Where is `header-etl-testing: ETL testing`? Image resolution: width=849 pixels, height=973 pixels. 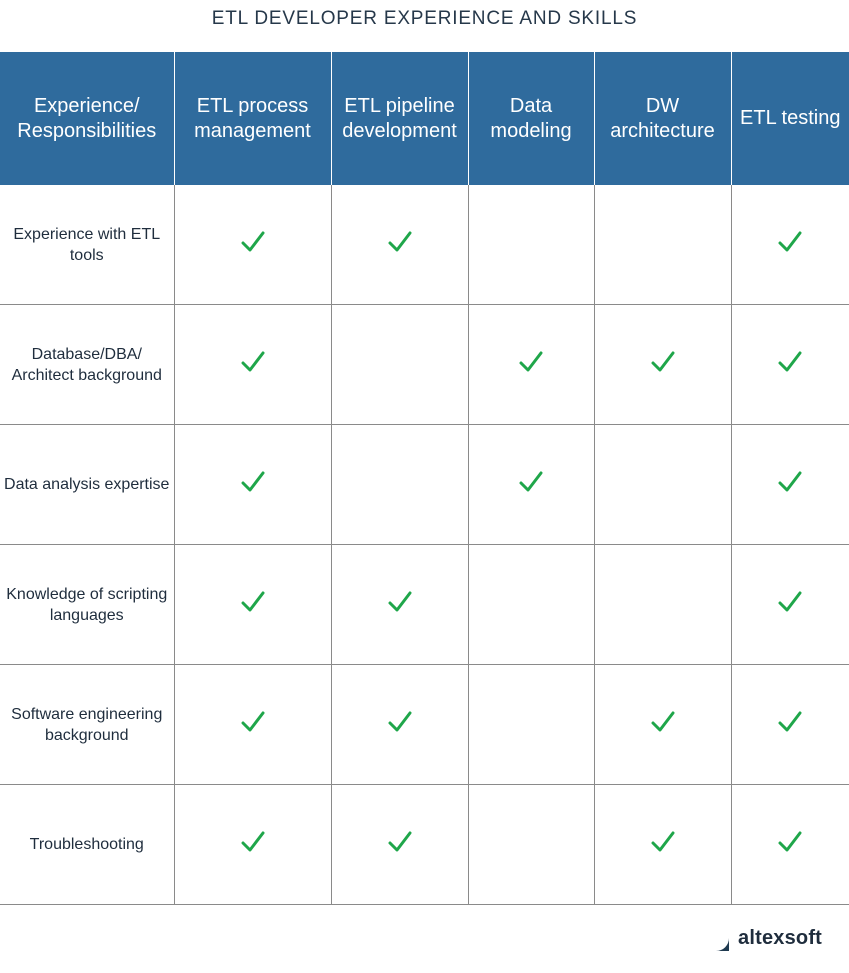 header-etl-testing: ETL testing is located at coordinates (789, 118).